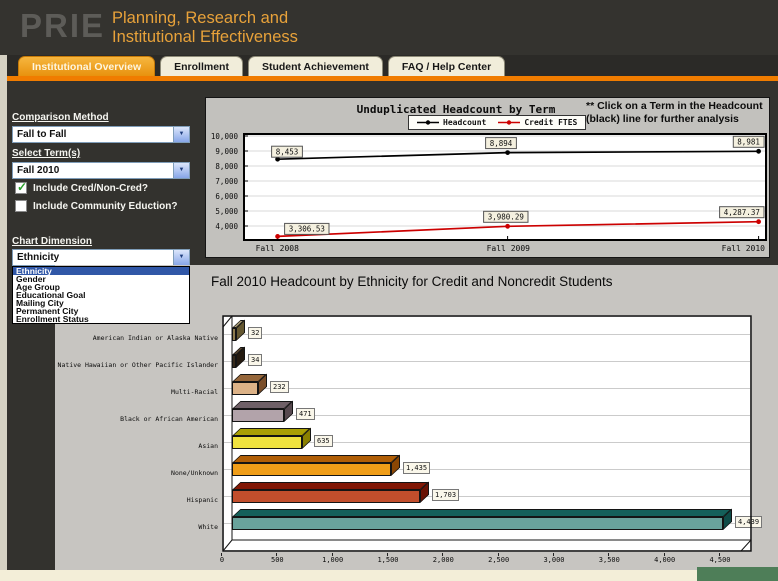 This screenshot has width=778, height=581. Describe the element at coordinates (205, 37) in the screenshot. I see `brand-title-line2: Institutional Effectiveness` at that location.